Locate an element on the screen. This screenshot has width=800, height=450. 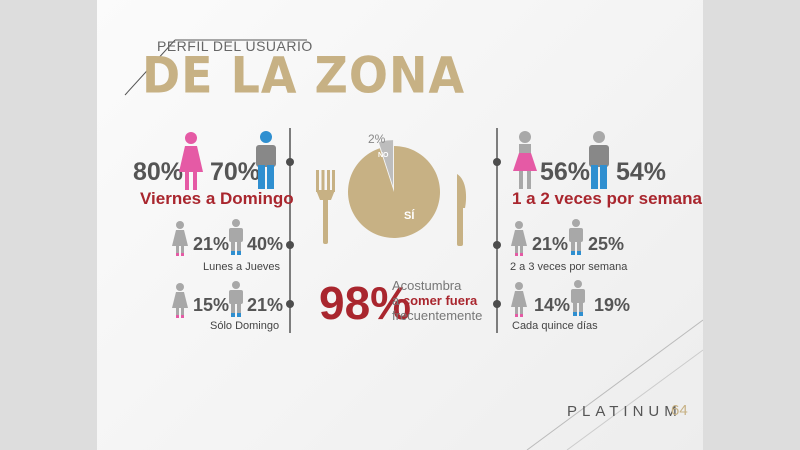
center-caption-line3: frecuentemente is located at coordinates (437, 315).